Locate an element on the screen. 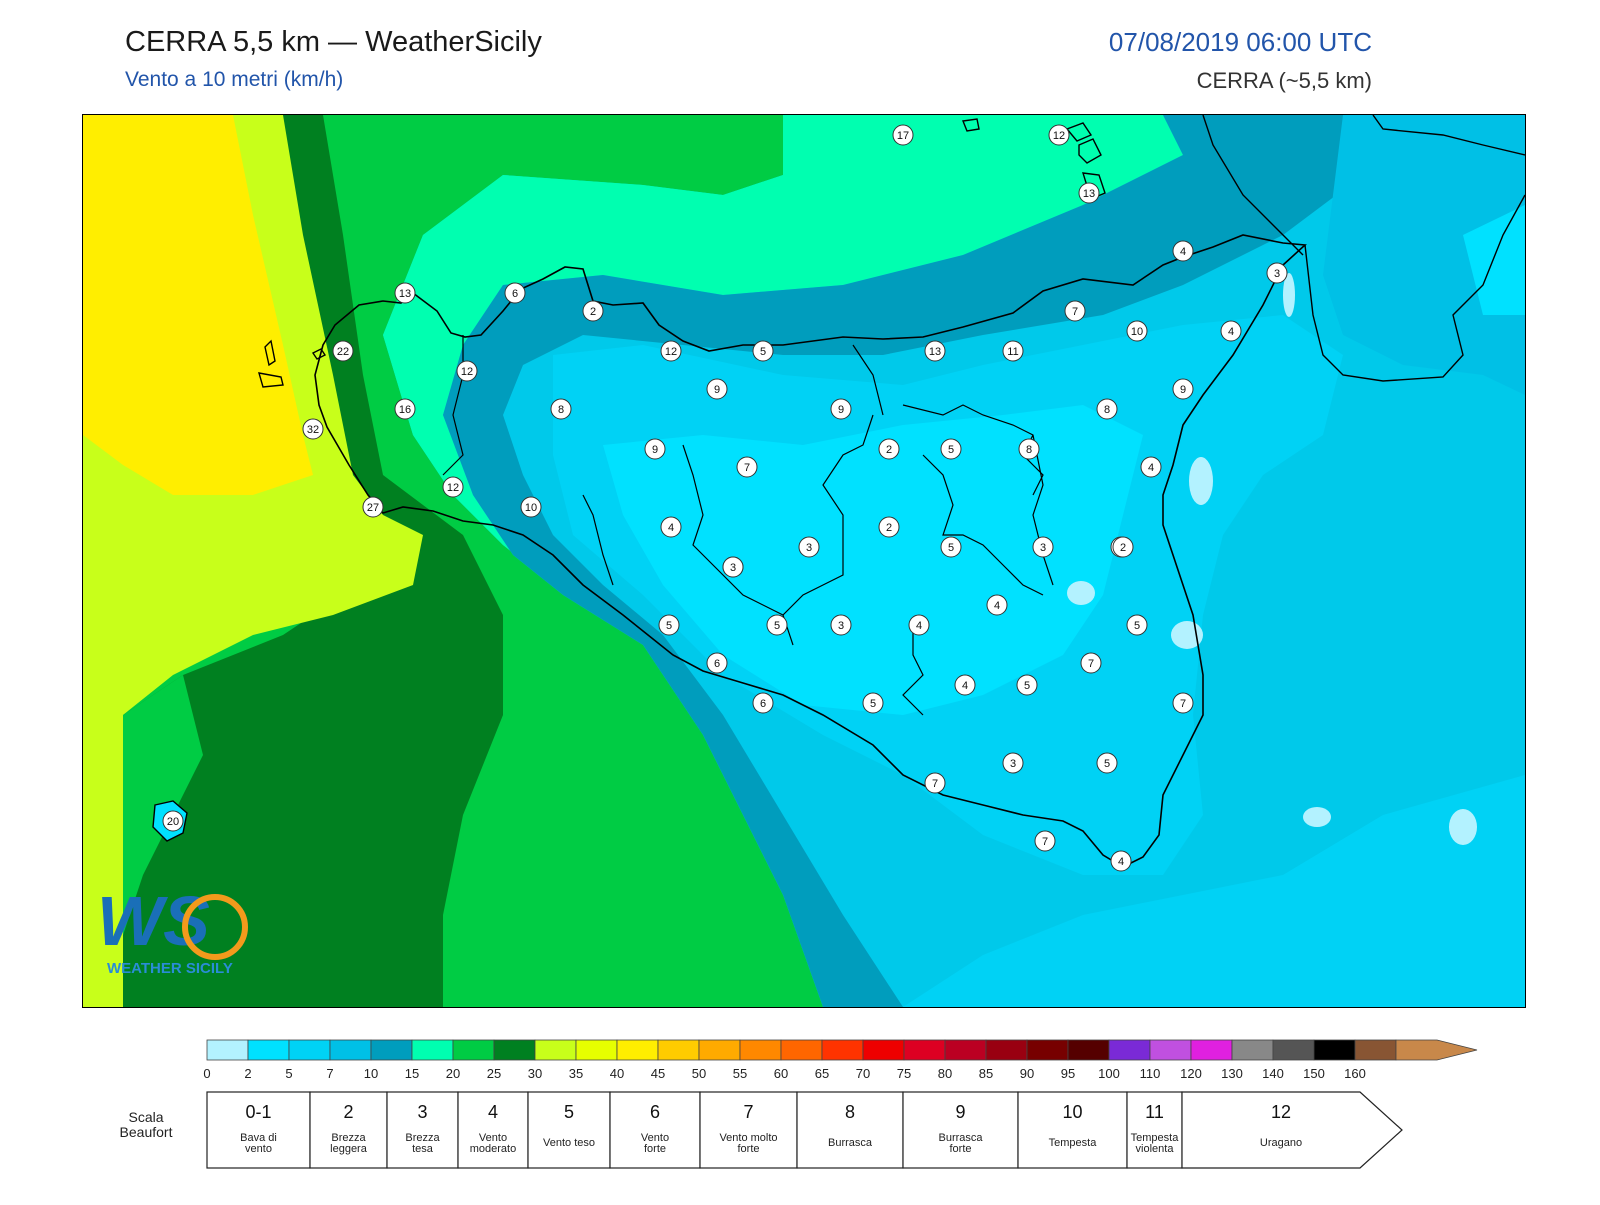 The image size is (1600, 1205). station-value: 27 is located at coordinates (373, 508).